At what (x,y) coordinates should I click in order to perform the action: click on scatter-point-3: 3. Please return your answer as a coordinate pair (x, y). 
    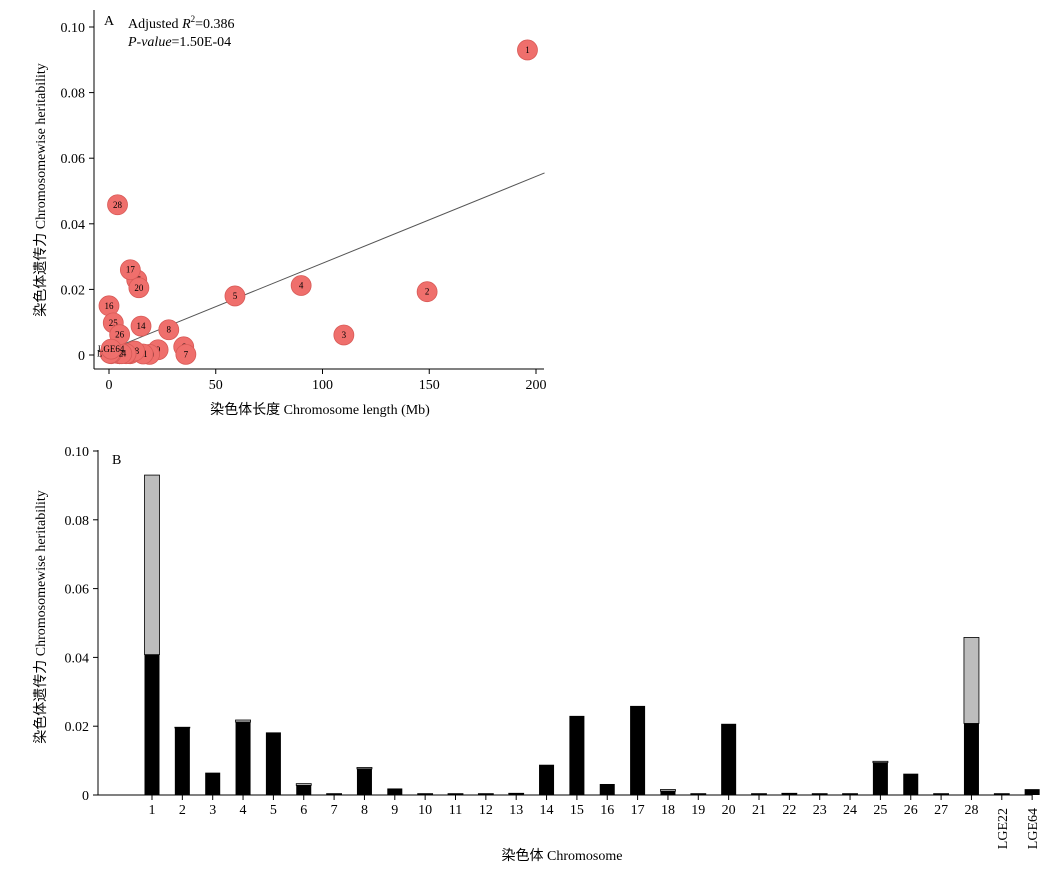
    Looking at the image, I should click on (344, 335).